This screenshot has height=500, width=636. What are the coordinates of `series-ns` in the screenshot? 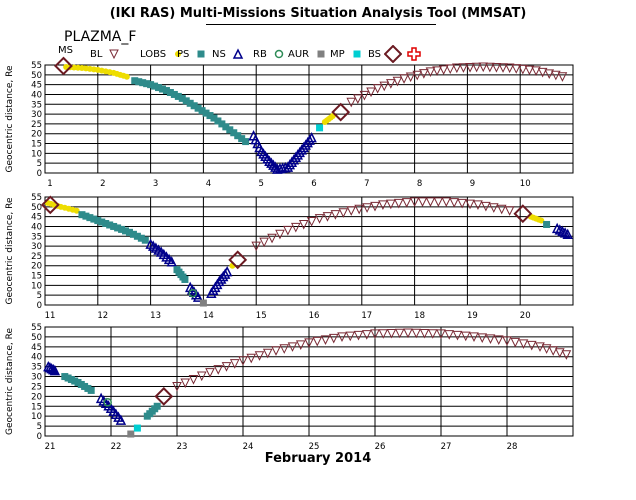 It's located at (562, 231).